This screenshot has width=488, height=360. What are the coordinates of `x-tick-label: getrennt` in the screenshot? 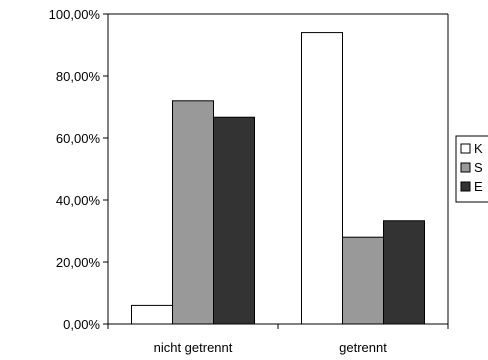 It's located at (363, 347).